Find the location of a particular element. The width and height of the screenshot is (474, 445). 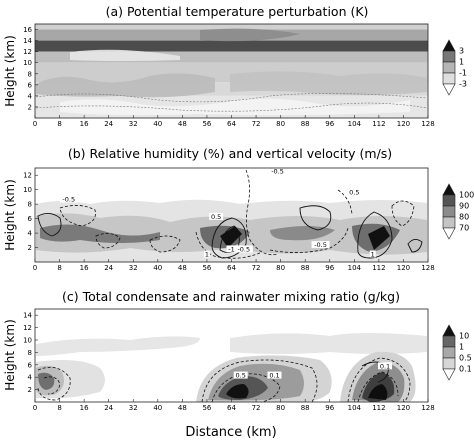

panel-c-contour-labels: 0.5 0.1 0.1 is located at coordinates (313, 371).